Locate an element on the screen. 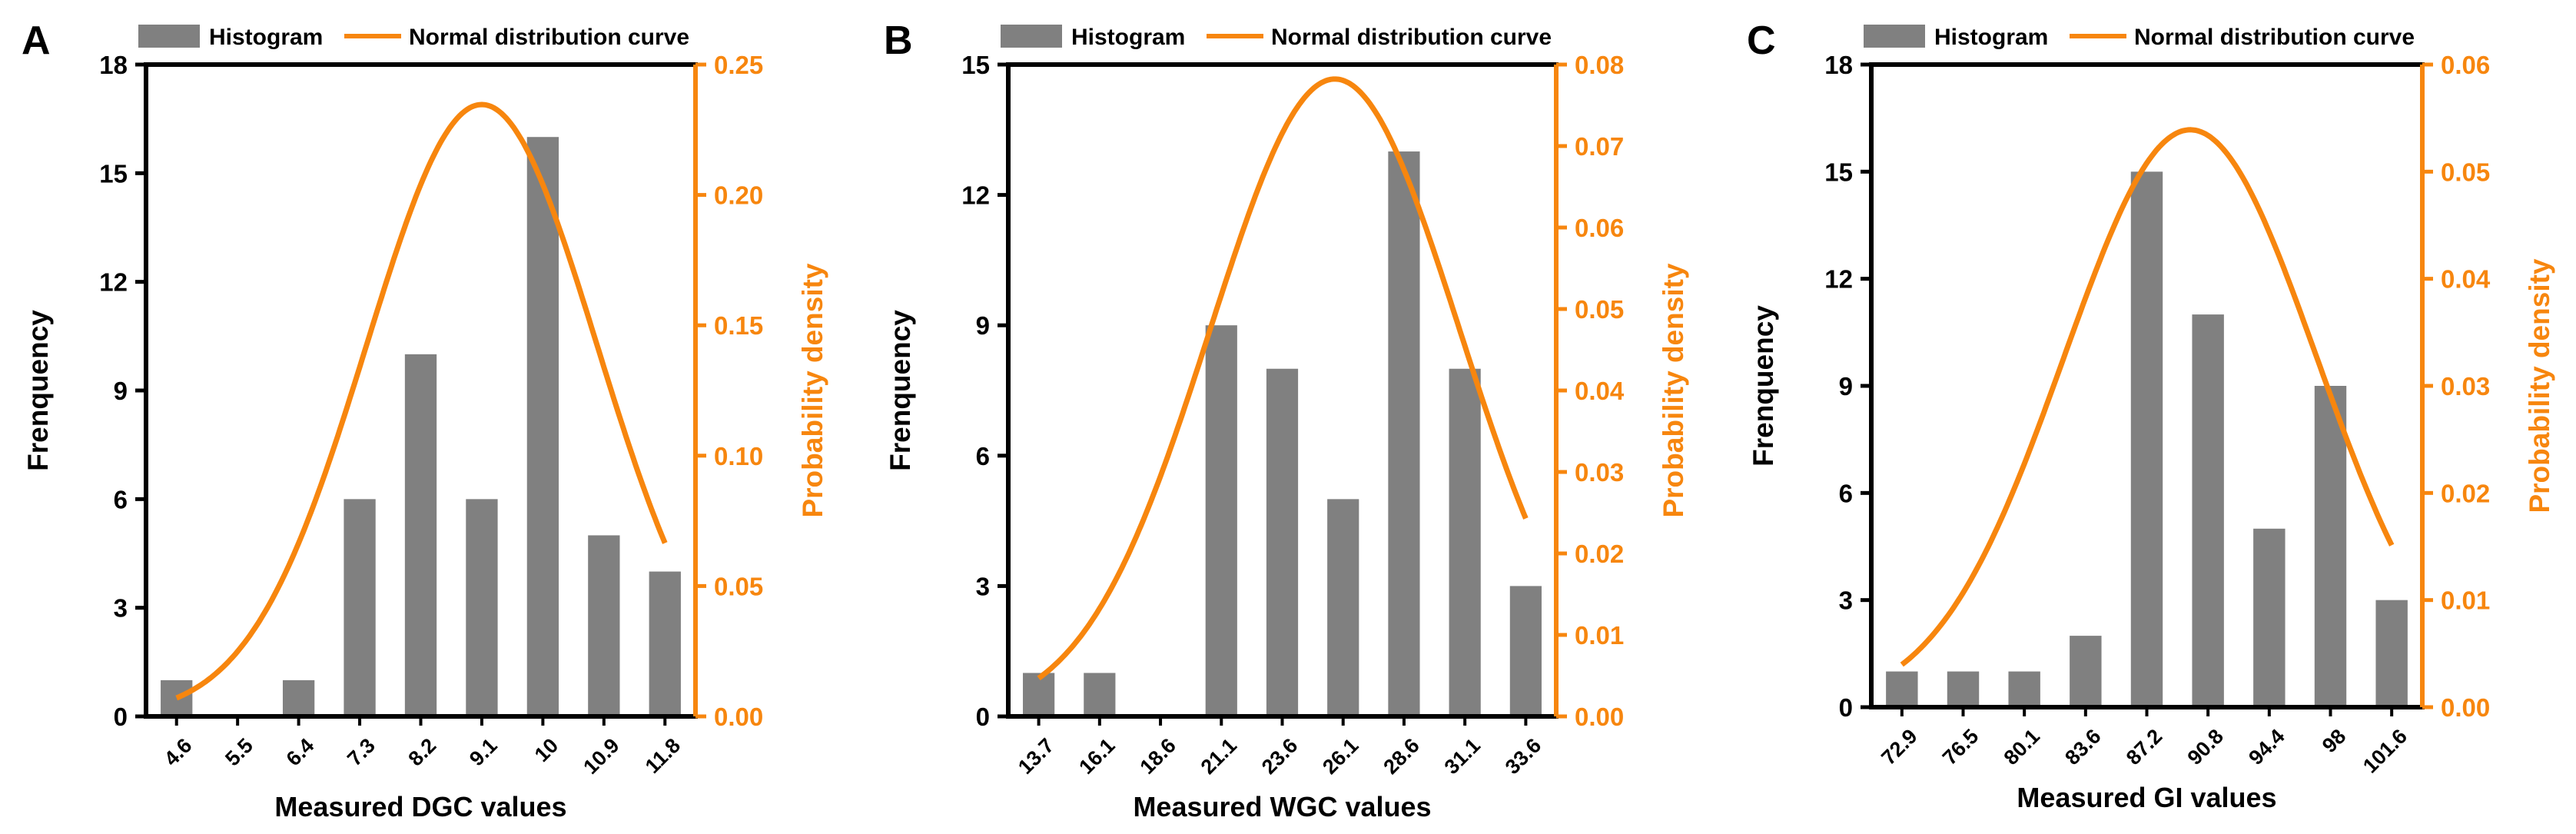 The image size is (2576, 834). y-right-tick-label: 0.25 is located at coordinates (738, 65).